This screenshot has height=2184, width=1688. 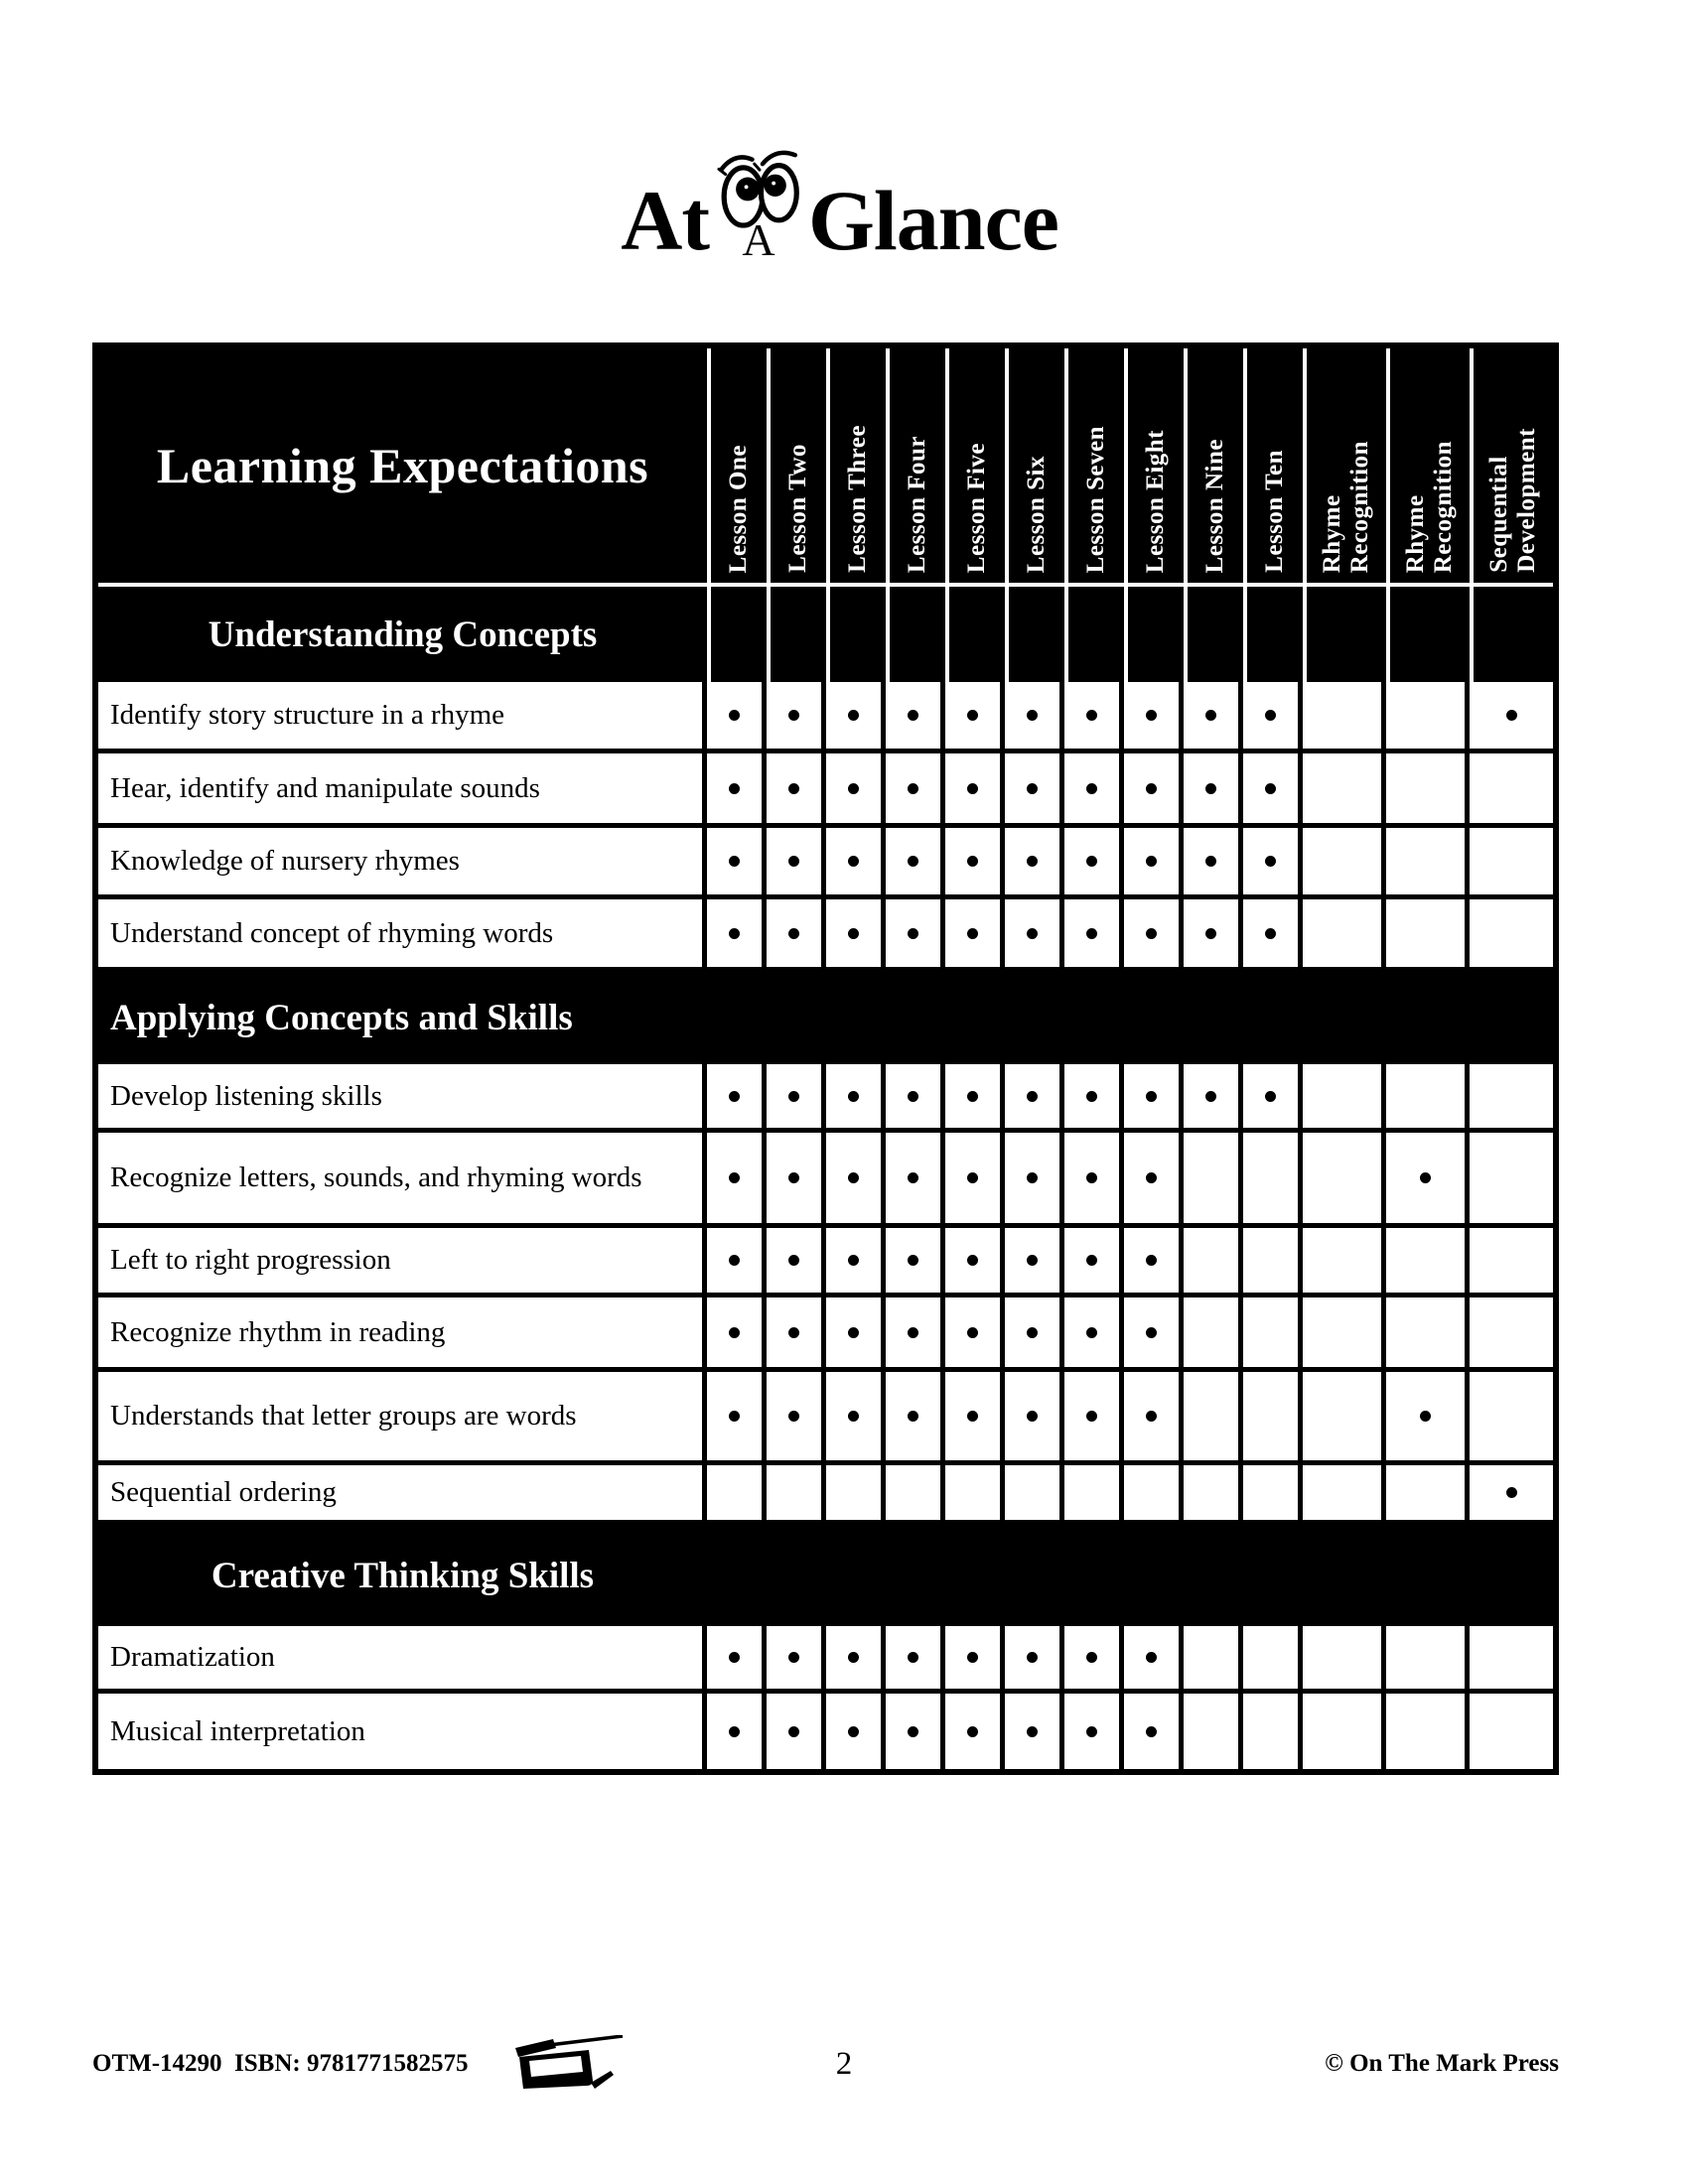 I want to click on title-word-at: At, so click(x=665, y=220).